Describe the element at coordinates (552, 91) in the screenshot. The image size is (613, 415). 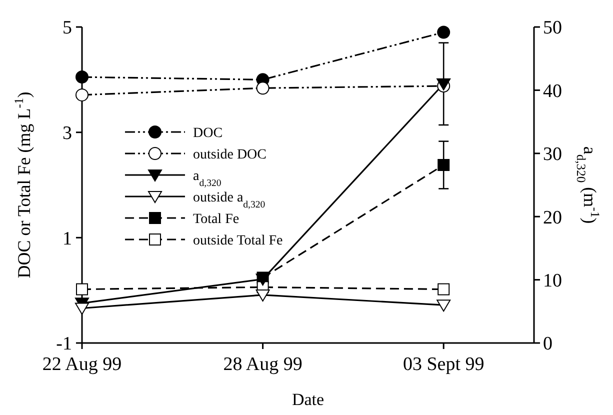
I see `y2-tick-label: 40` at that location.